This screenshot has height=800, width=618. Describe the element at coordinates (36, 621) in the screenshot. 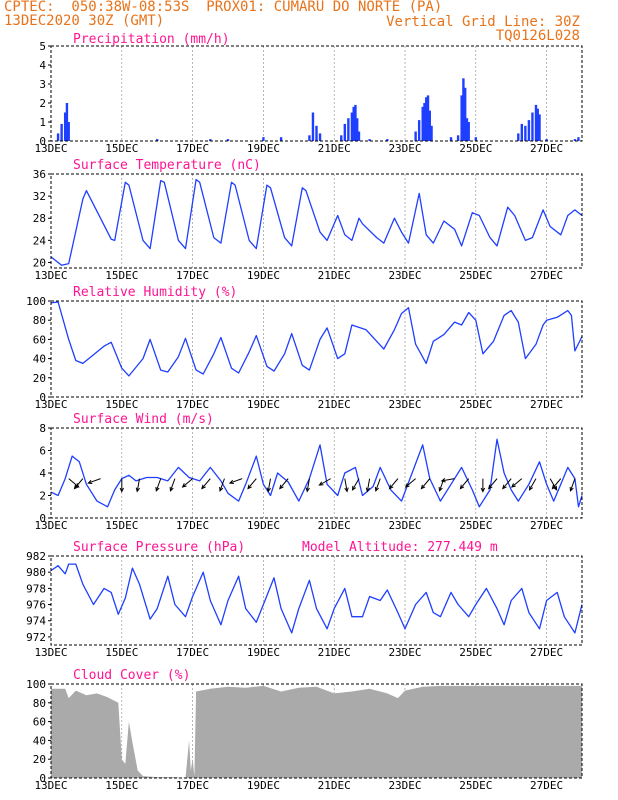

I see `y-tick-label: 974` at that location.